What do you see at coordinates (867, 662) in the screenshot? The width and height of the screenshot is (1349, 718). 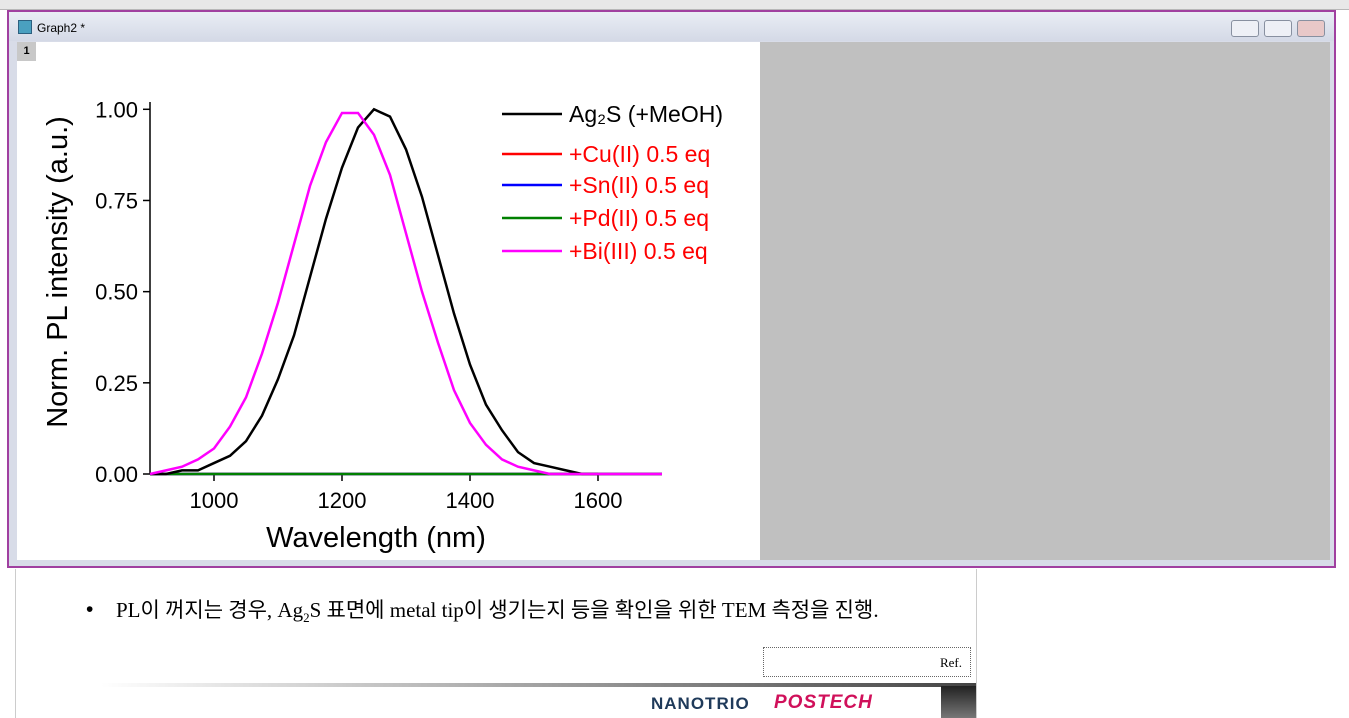 I see `ref-box: Ref.` at bounding box center [867, 662].